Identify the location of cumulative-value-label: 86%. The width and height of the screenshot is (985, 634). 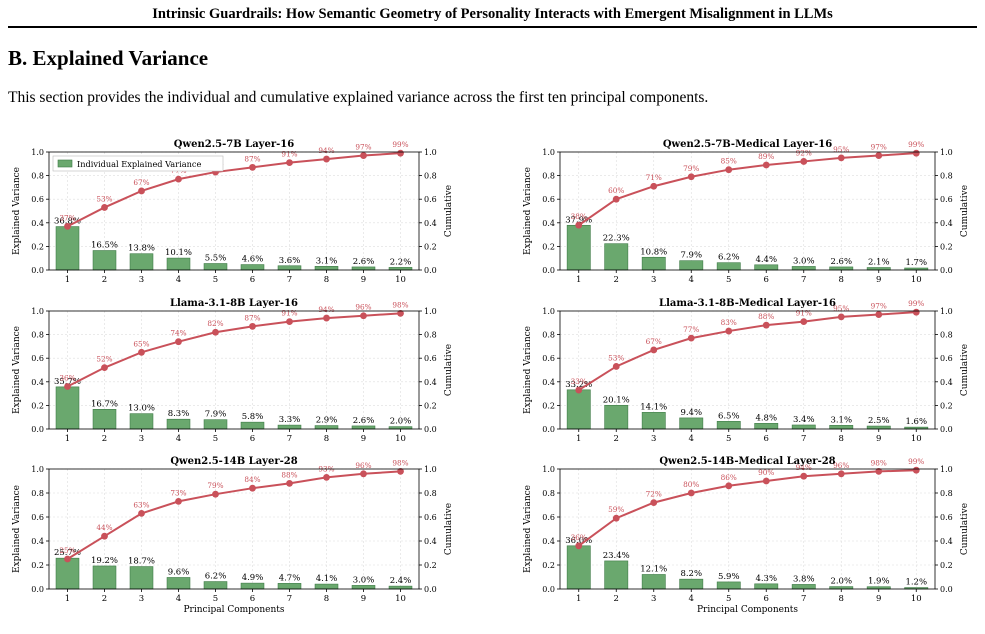
(729, 477).